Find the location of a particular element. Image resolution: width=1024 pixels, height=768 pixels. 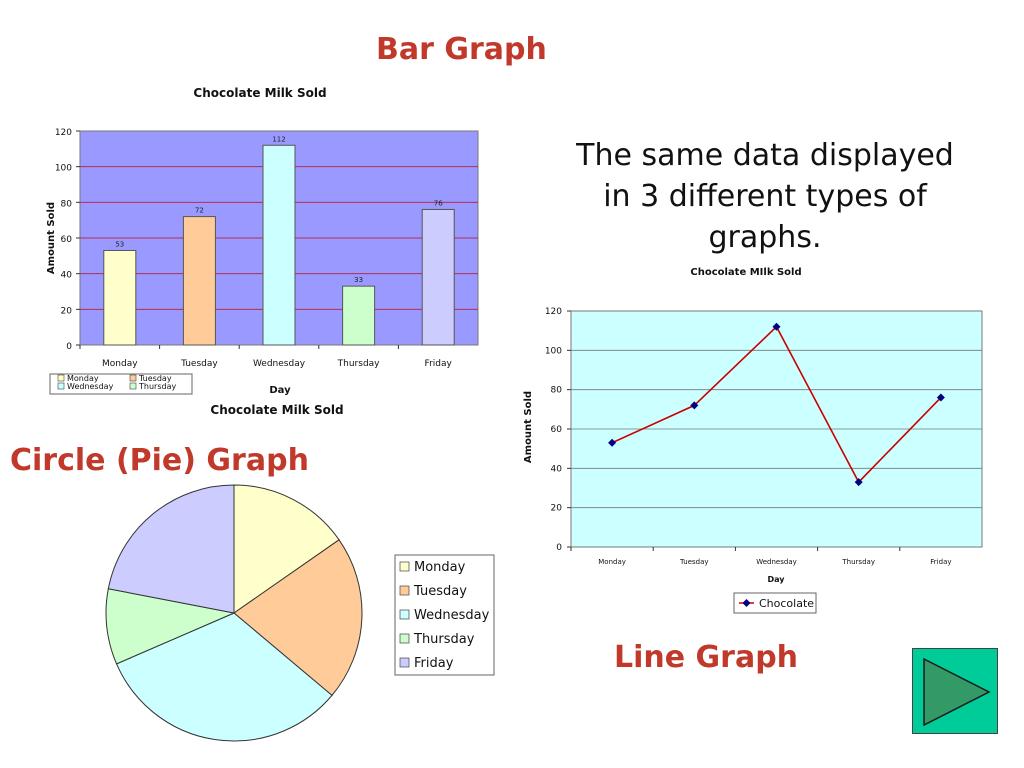

line-x-tick-label: Tuesday is located at coordinates (693, 562).